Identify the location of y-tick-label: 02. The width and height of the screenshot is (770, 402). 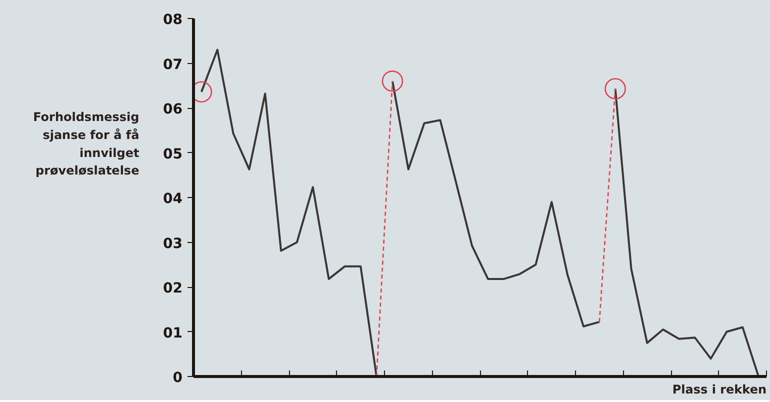
(172, 288).